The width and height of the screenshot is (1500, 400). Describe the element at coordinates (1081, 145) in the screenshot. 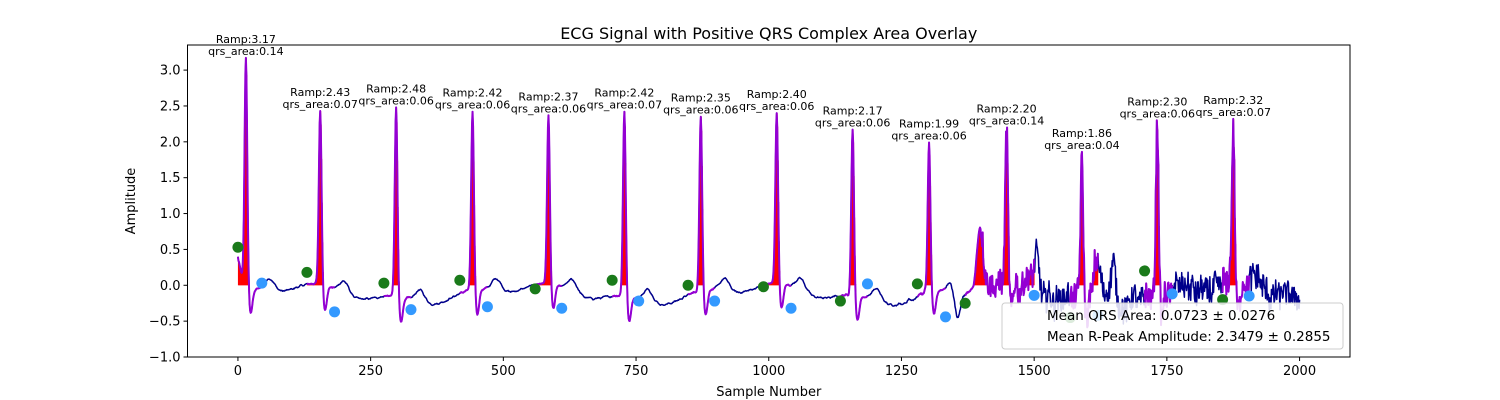

I see `qrs-area-label: qrs_area:0.04` at that location.